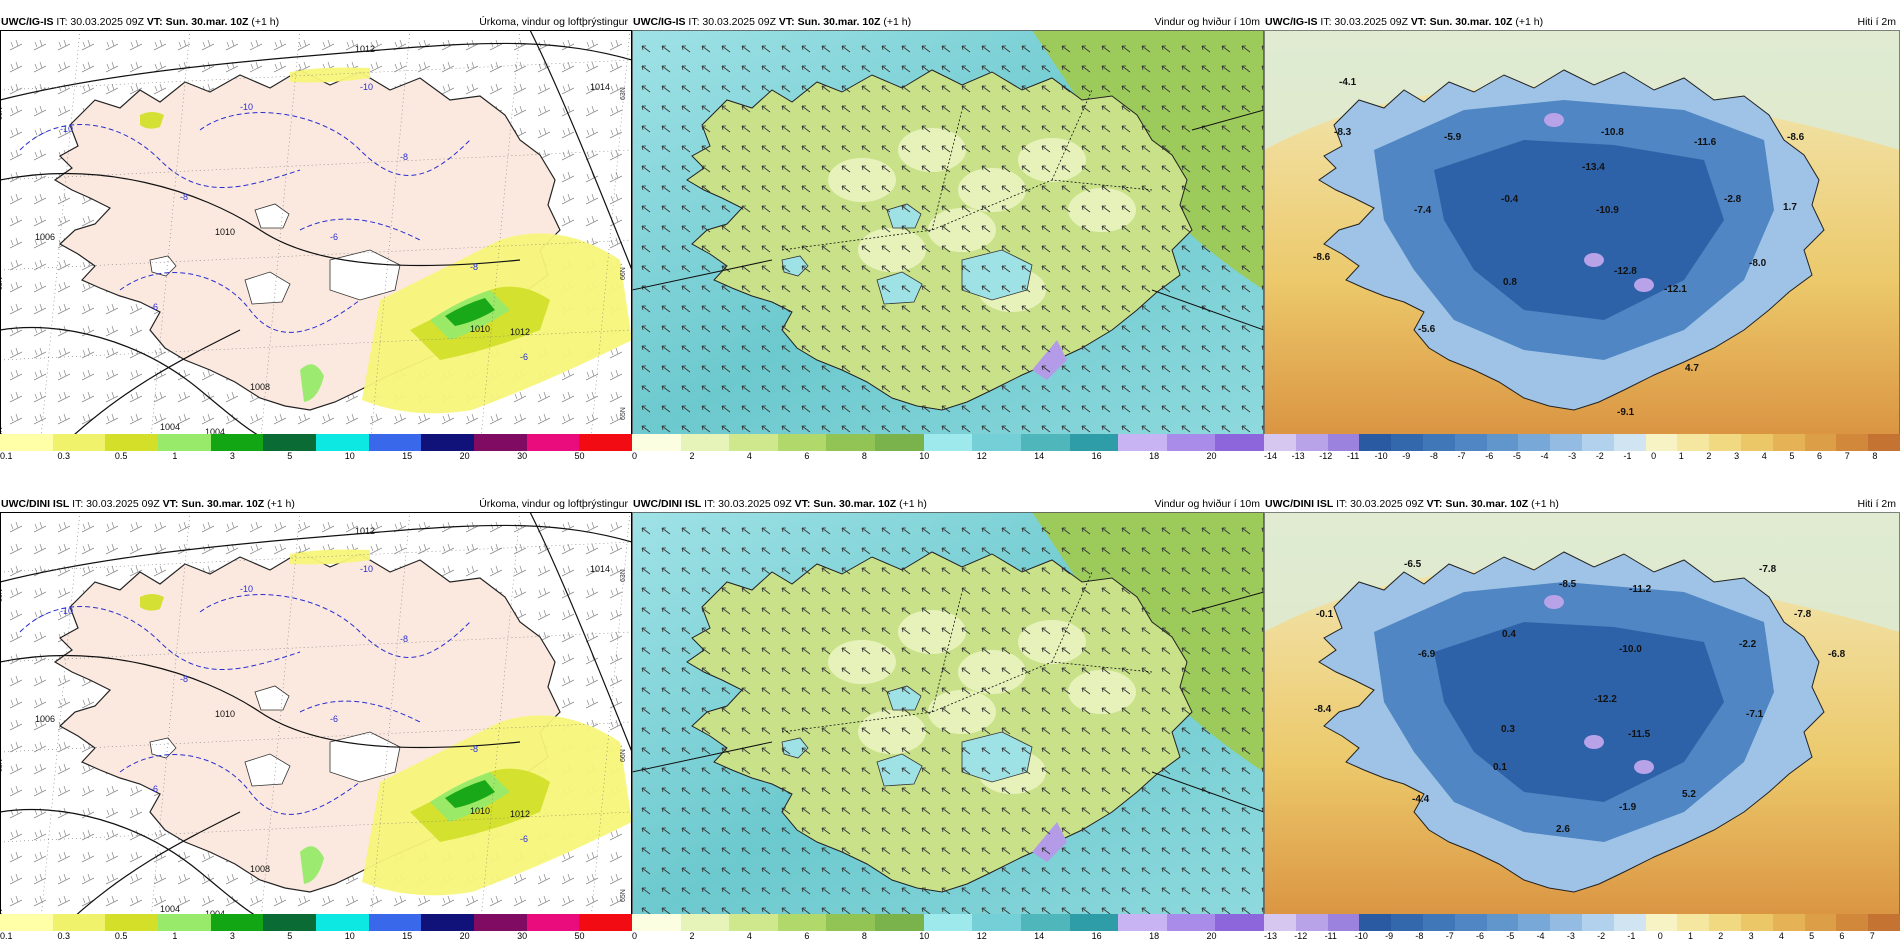 The width and height of the screenshot is (1900, 950). What do you see at coordinates (1582, 928) in the screenshot?
I see `temp-colorbar: -13 -12 -11 -10 -9 -8 -7 -6 -5 -4 -3 -2 -1 0 1 2 3 4 5 6 7` at bounding box center [1582, 928].